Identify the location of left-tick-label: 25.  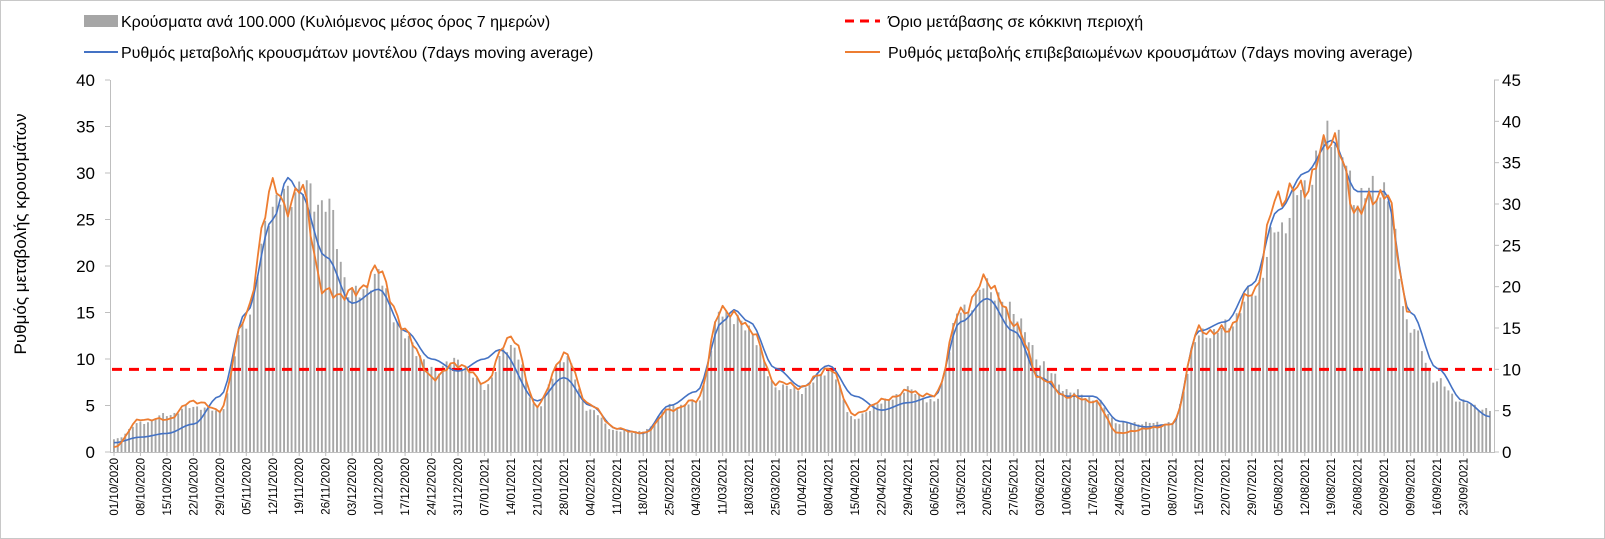
(85, 220).